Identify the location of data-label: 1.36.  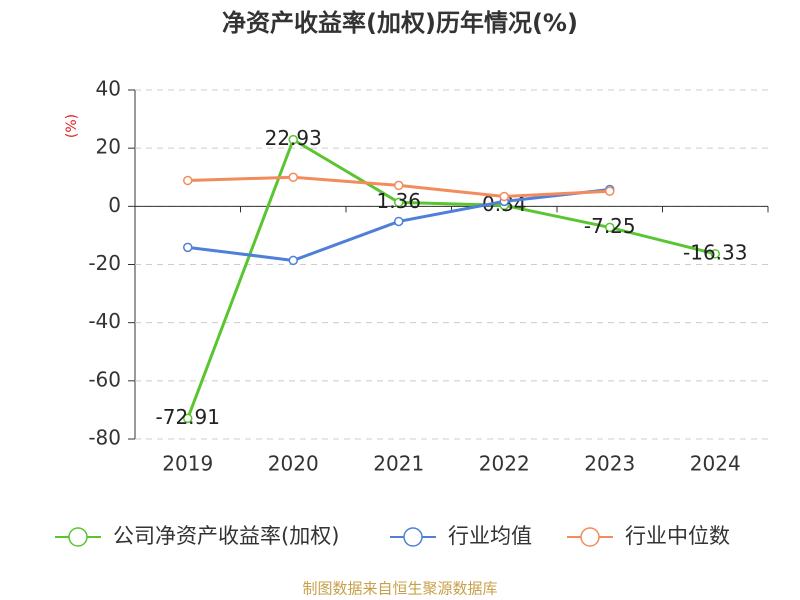
(398, 201).